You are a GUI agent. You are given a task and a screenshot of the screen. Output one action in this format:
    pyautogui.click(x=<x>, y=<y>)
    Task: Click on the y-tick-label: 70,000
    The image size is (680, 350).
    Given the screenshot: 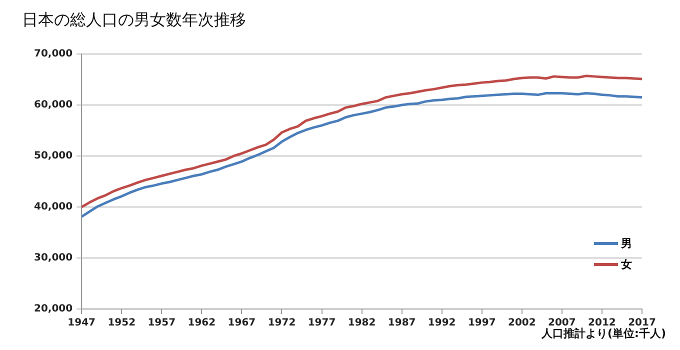 What is the action you would take?
    pyautogui.click(x=53, y=54)
    